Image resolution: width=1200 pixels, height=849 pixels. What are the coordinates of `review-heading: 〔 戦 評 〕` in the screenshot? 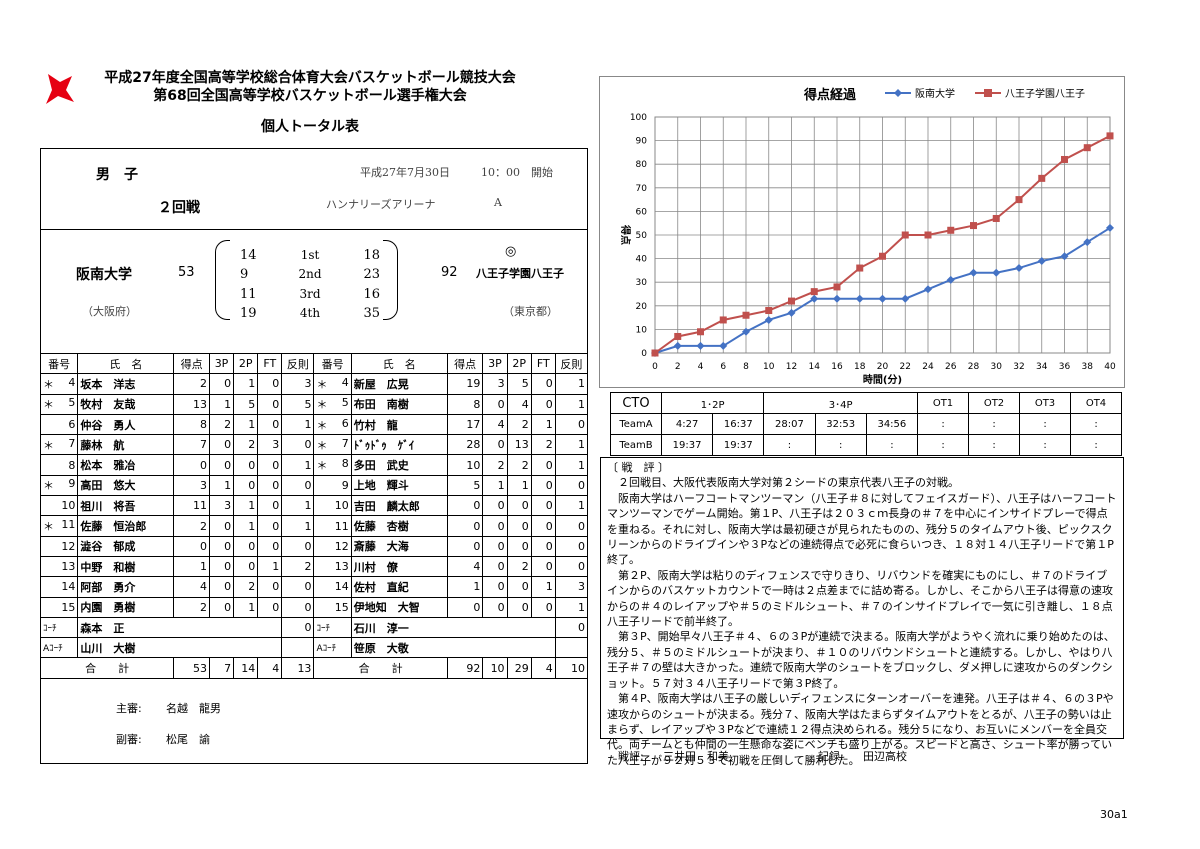 It's located at (638, 467).